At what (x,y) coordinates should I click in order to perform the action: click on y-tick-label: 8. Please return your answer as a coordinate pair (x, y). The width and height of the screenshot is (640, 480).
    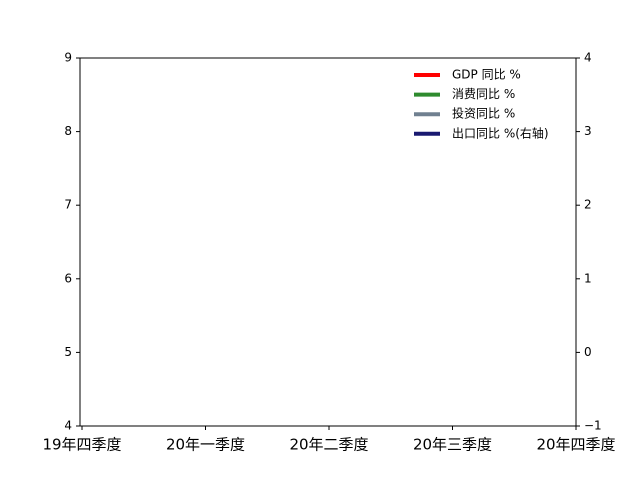
    Looking at the image, I should click on (68, 131).